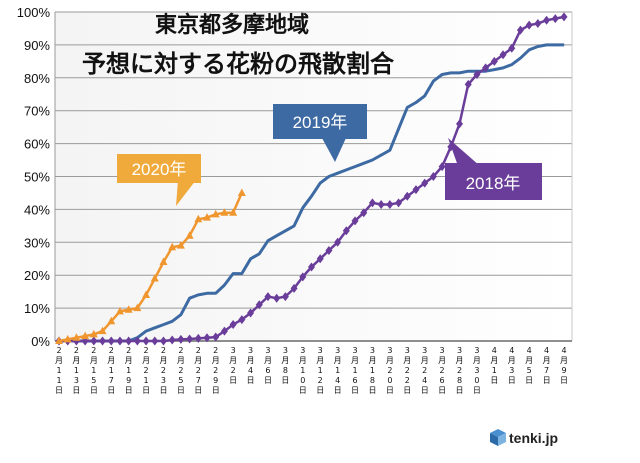  What do you see at coordinates (476, 380) in the screenshot?
I see `x-tick-char: 0` at bounding box center [476, 380].